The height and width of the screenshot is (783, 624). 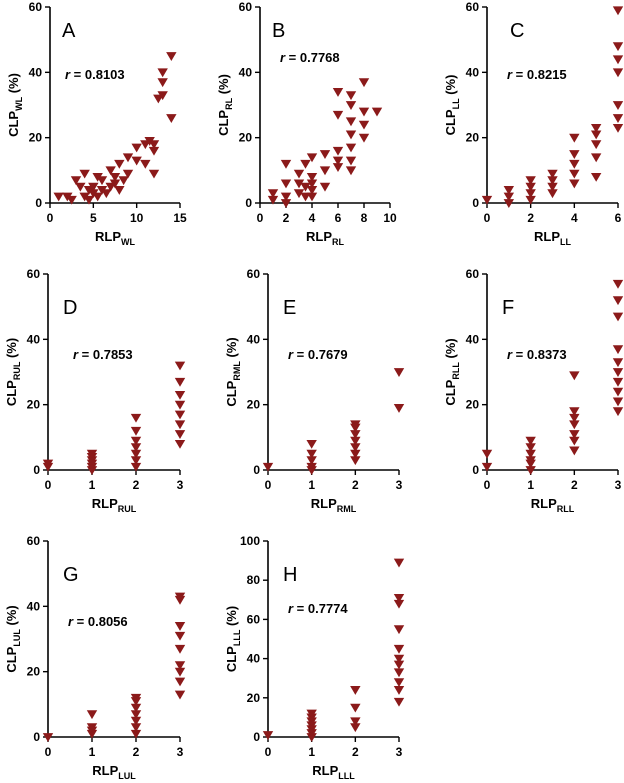 I want to click on x-tick-label: 8, so click(x=364, y=218).